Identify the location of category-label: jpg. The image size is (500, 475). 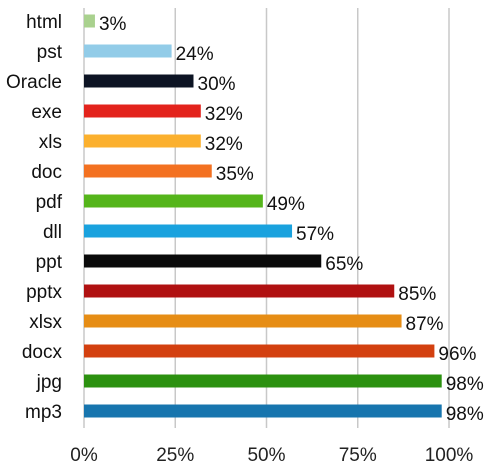
(49, 382).